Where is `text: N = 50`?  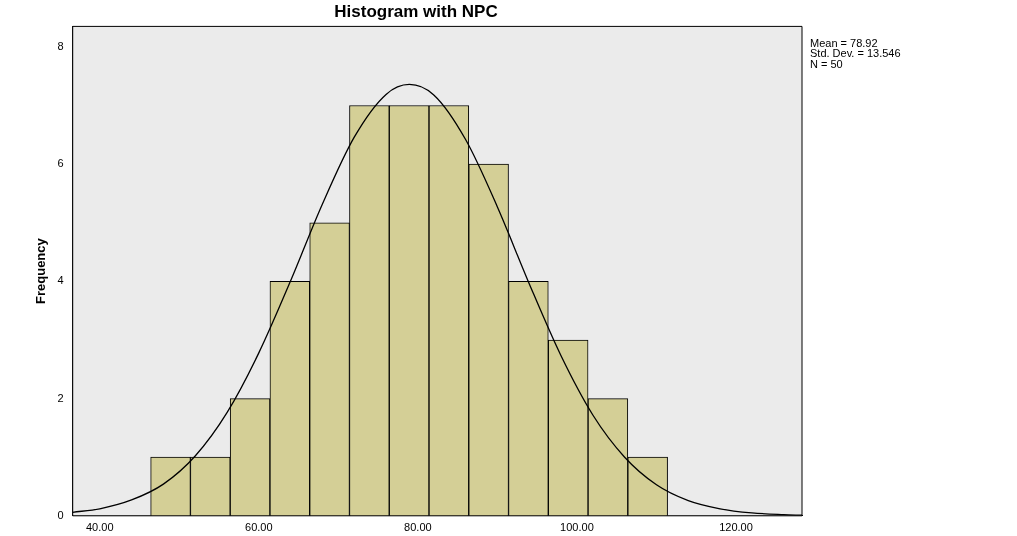
text: N = 50 is located at coordinates (826, 63).